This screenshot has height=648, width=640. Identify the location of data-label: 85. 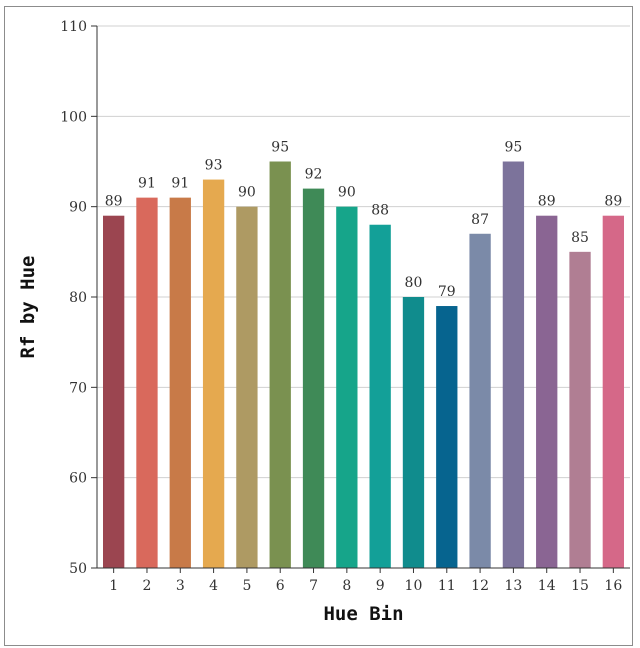
(580, 238).